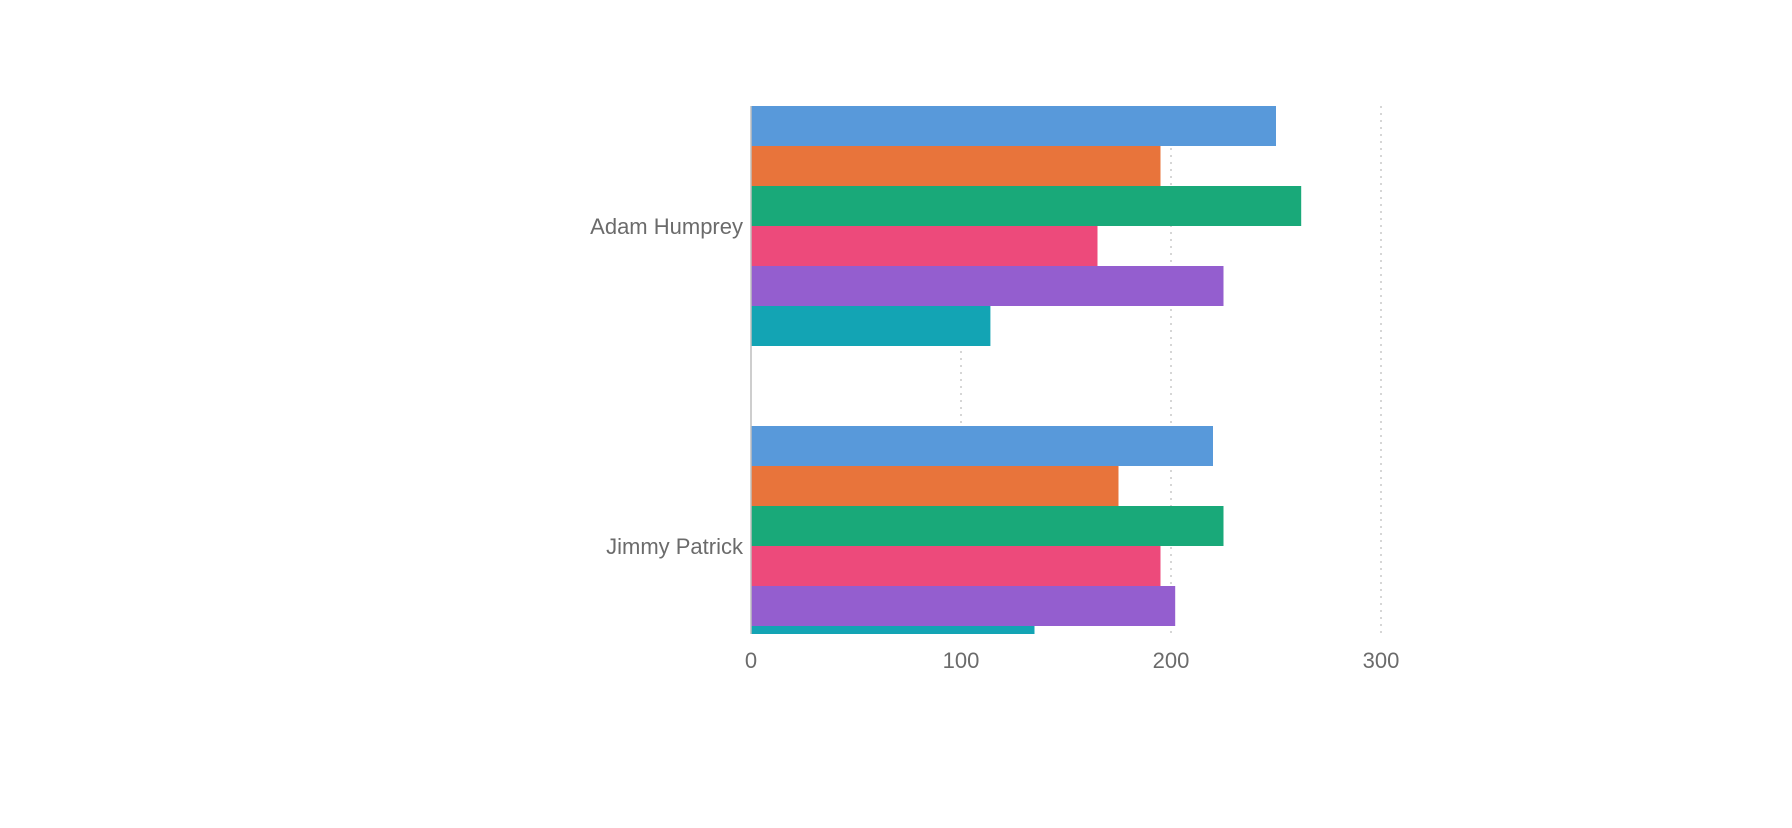 The width and height of the screenshot is (1792, 828). What do you see at coordinates (666, 226) in the screenshot?
I see `category-label: Adam Humprey` at bounding box center [666, 226].